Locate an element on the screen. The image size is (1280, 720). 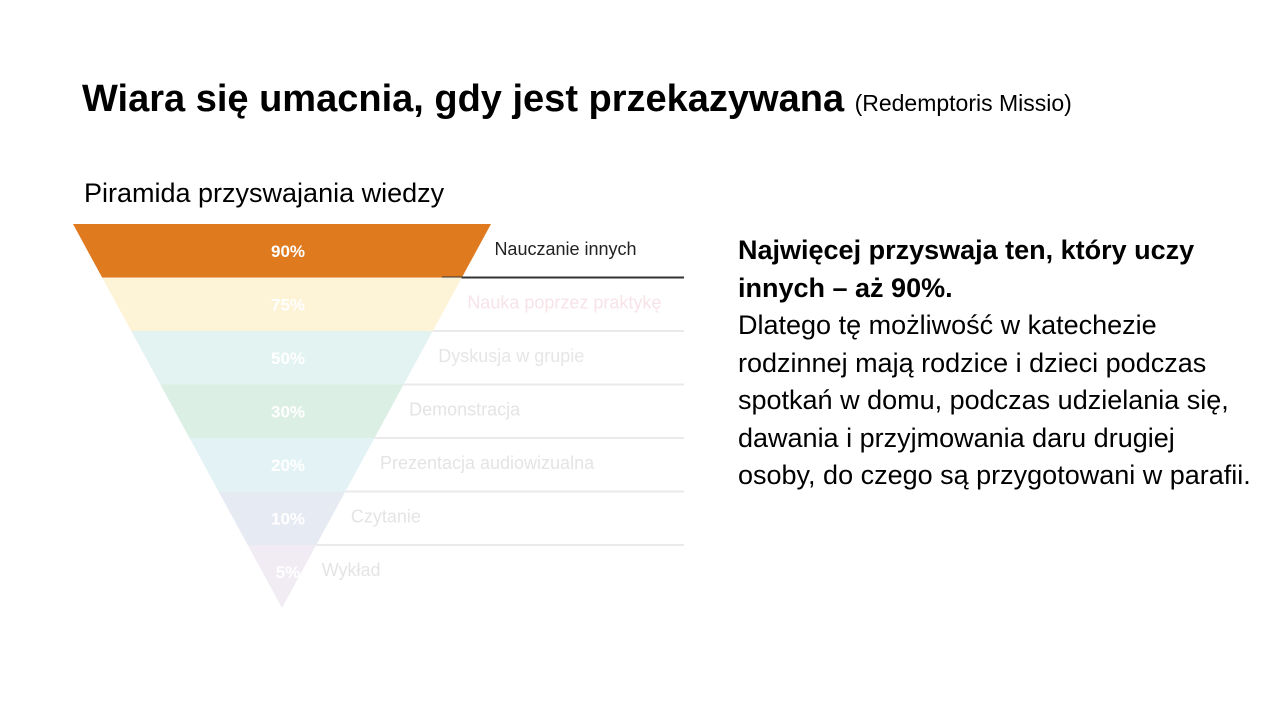
level-percent: 50% is located at coordinates (288, 358).